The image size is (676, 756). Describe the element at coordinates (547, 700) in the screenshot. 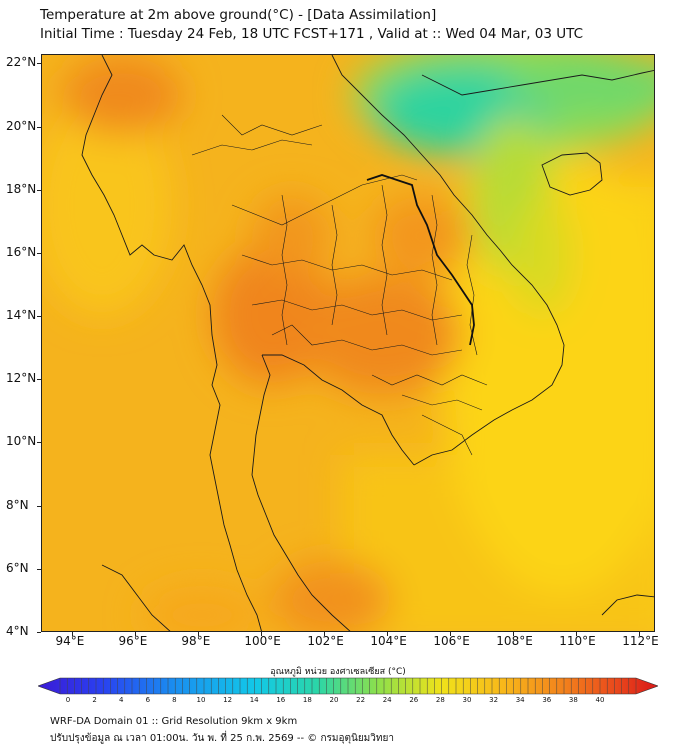

I see `colorbar-tick-label: 36` at that location.